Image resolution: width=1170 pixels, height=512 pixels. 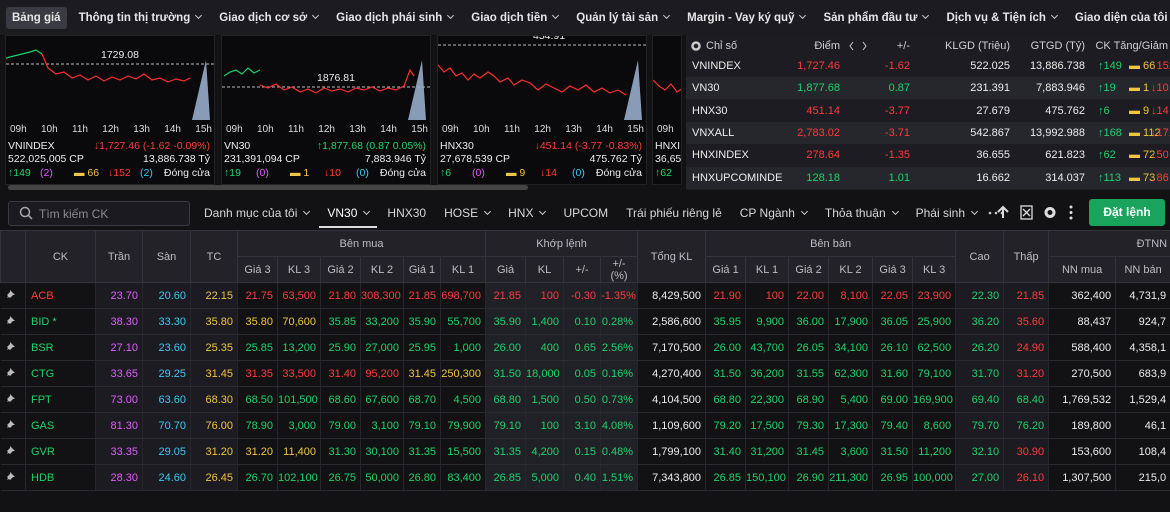 What do you see at coordinates (809, 269) in the screenshot?
I see `column-subheader: Giá 2` at bounding box center [809, 269].